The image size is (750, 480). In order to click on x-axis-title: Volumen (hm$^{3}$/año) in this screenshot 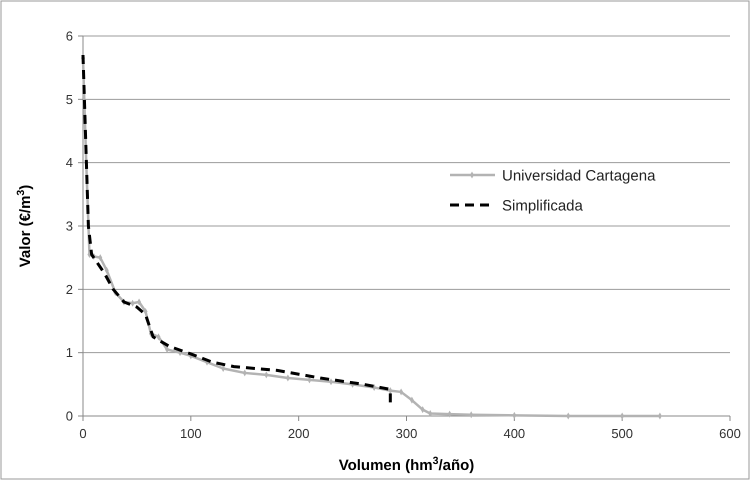, I will do `click(406, 464)`.